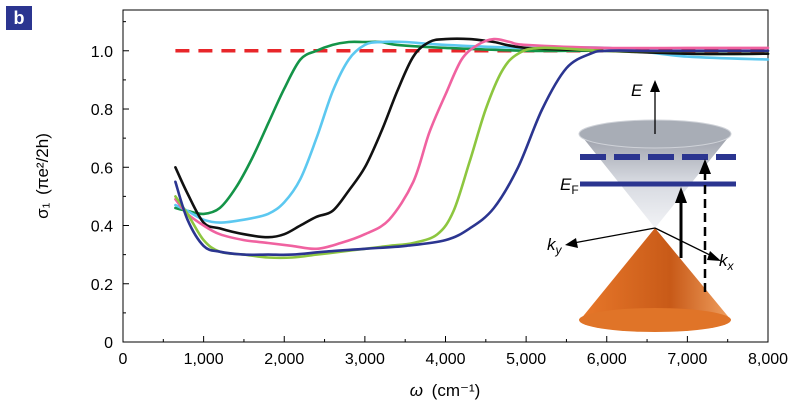  Describe the element at coordinates (637, 90) in the screenshot. I see `energy-label: E` at that location.